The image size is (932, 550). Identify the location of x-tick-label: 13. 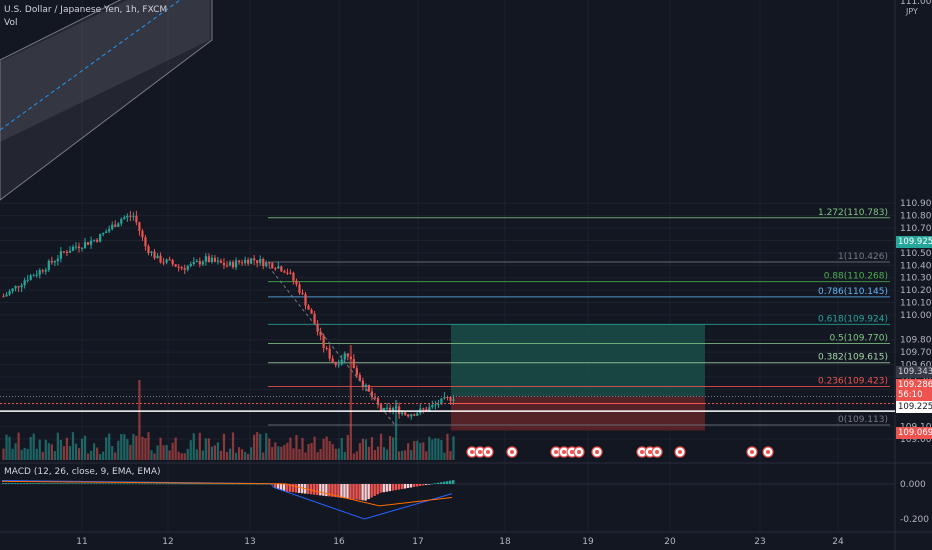
(249, 542).